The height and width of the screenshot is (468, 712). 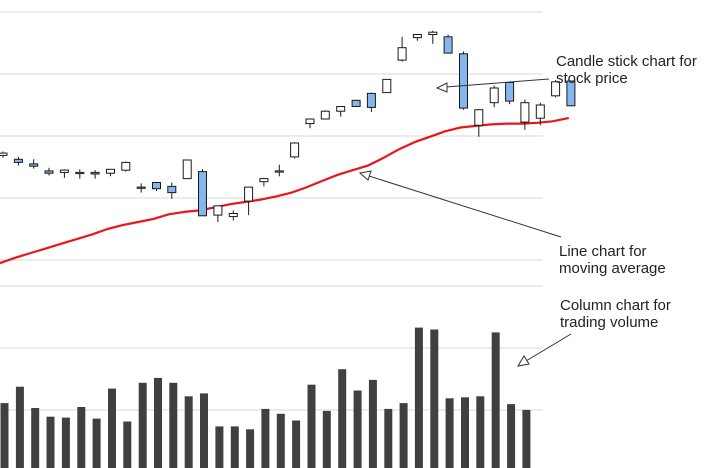 I want to click on annotation-candlestick: Candle stick chart for stock price, so click(x=566, y=73).